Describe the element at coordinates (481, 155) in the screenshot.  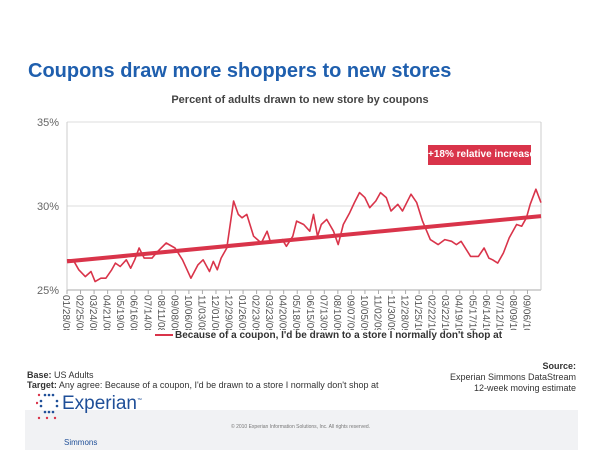
I see `increase-annotation: +18% relative increase` at that location.